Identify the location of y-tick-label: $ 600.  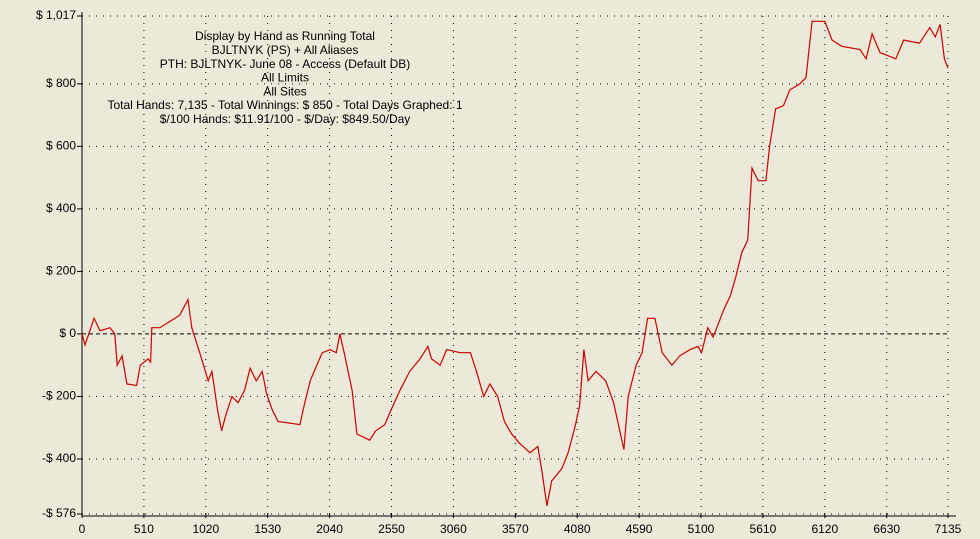
(61, 146).